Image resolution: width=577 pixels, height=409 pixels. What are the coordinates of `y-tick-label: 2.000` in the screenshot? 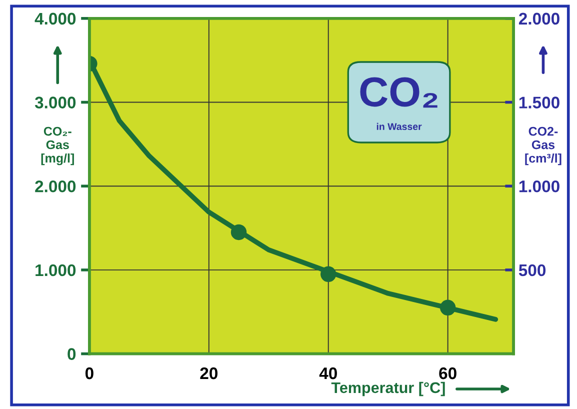 It's located at (55, 186).